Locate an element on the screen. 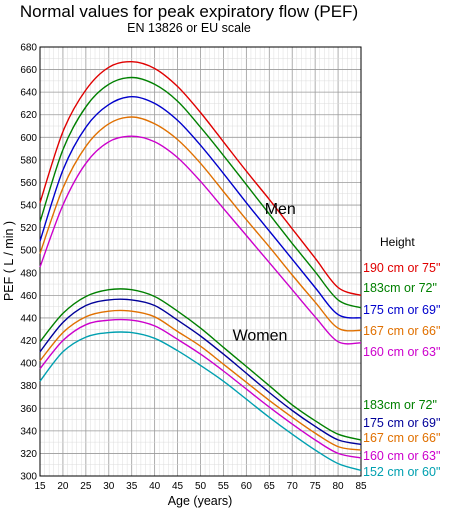 Image resolution: width=449 pixels, height=512 pixels. y-tick-label: 680 is located at coordinates (28, 48).